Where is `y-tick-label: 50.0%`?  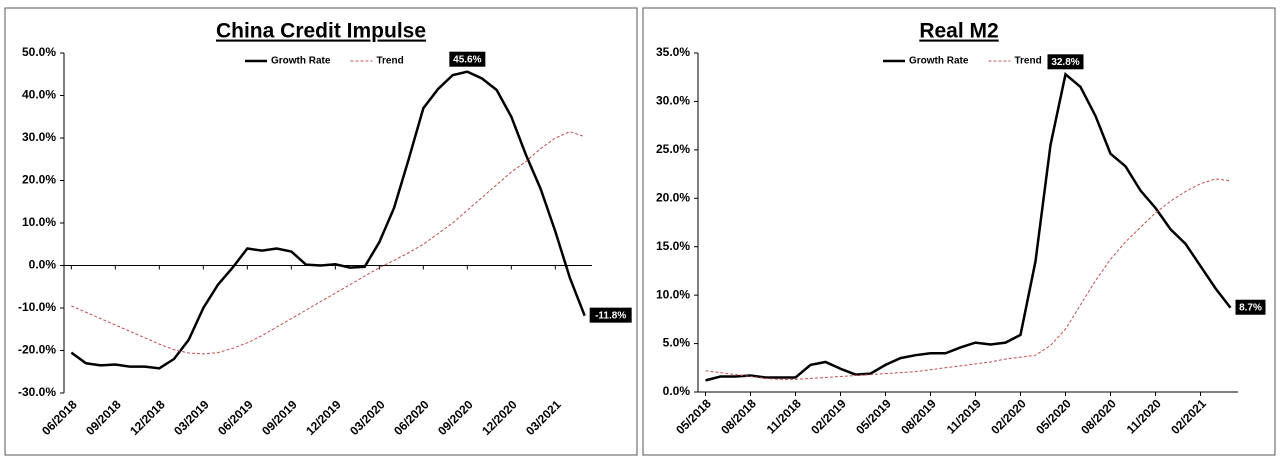
y-tick-label: 50.0% is located at coordinates (39, 52).